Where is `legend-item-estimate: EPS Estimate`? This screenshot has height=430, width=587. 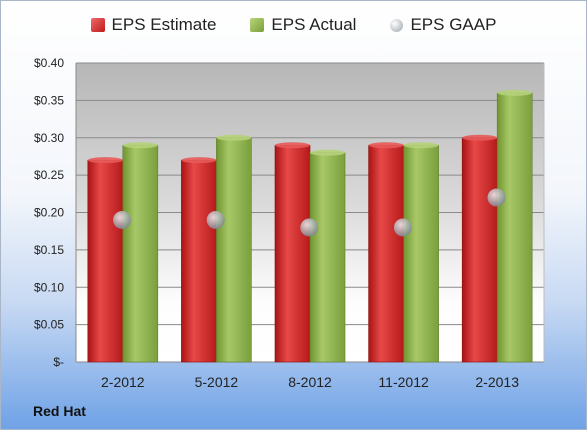
legend-item-estimate: EPS Estimate is located at coordinates (153, 25).